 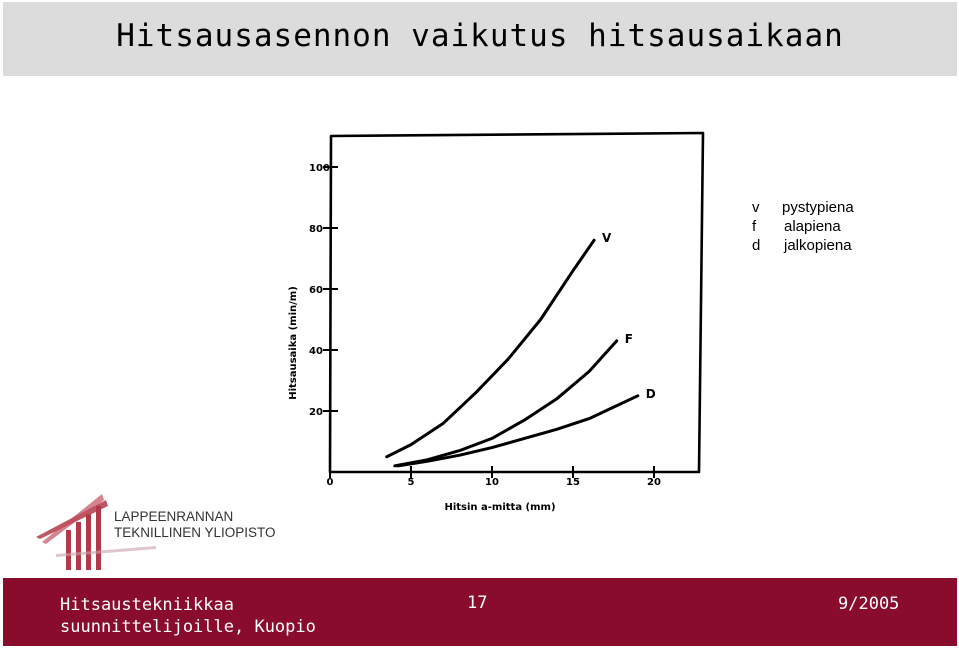 I want to click on legend-key: f, so click(x=754, y=226).